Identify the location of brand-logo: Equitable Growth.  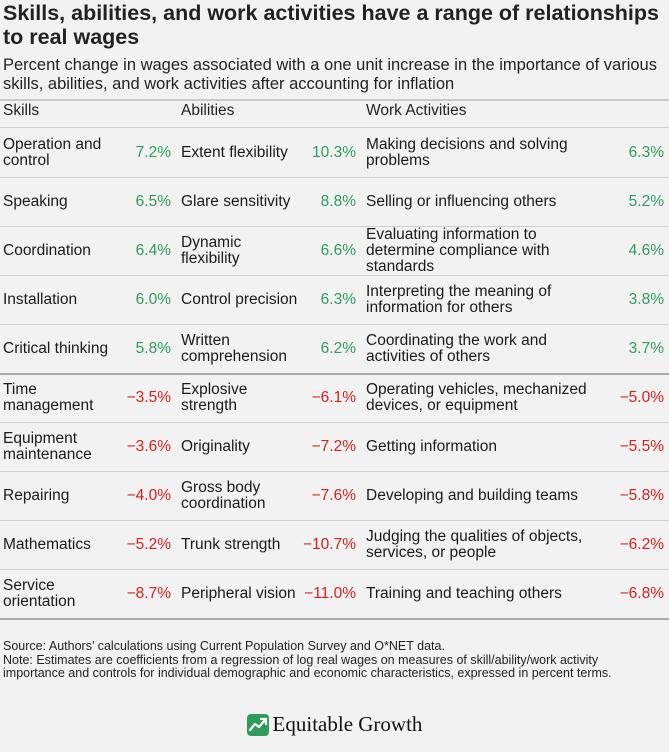
(334, 724).